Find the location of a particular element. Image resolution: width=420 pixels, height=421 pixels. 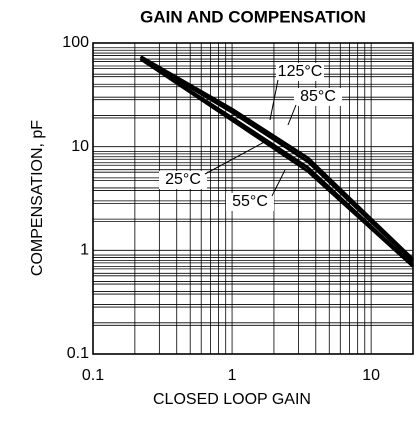

x-axis-label: CLOSED LOOP GAIN is located at coordinates (232, 399).